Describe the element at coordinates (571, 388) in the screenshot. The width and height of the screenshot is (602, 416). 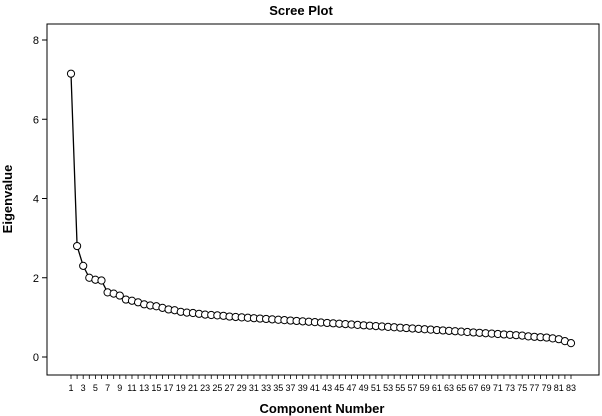
I see `x-tick-label: 83` at that location.